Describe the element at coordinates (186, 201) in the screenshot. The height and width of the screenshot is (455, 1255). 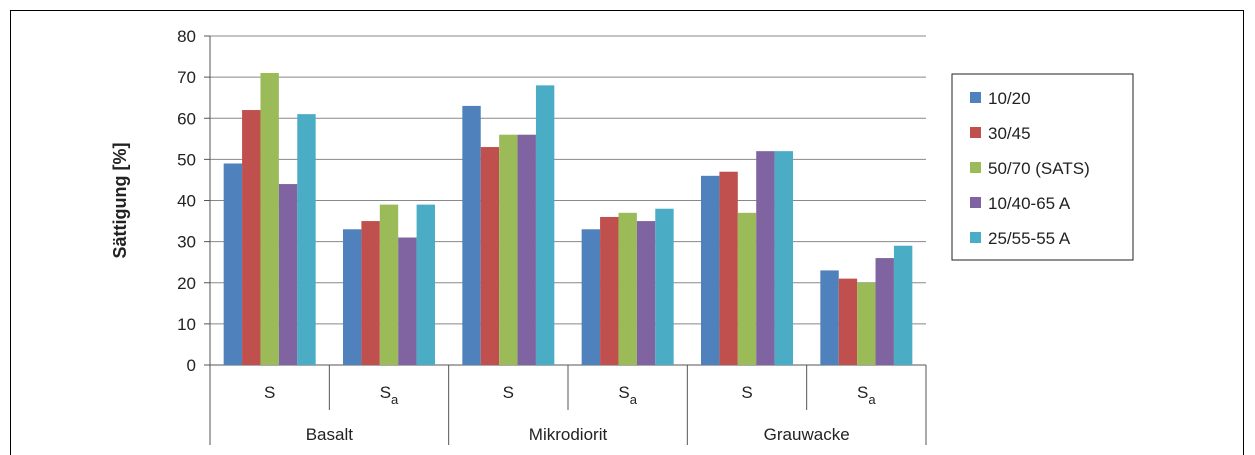
I see `y-tick-label: 40` at that location.